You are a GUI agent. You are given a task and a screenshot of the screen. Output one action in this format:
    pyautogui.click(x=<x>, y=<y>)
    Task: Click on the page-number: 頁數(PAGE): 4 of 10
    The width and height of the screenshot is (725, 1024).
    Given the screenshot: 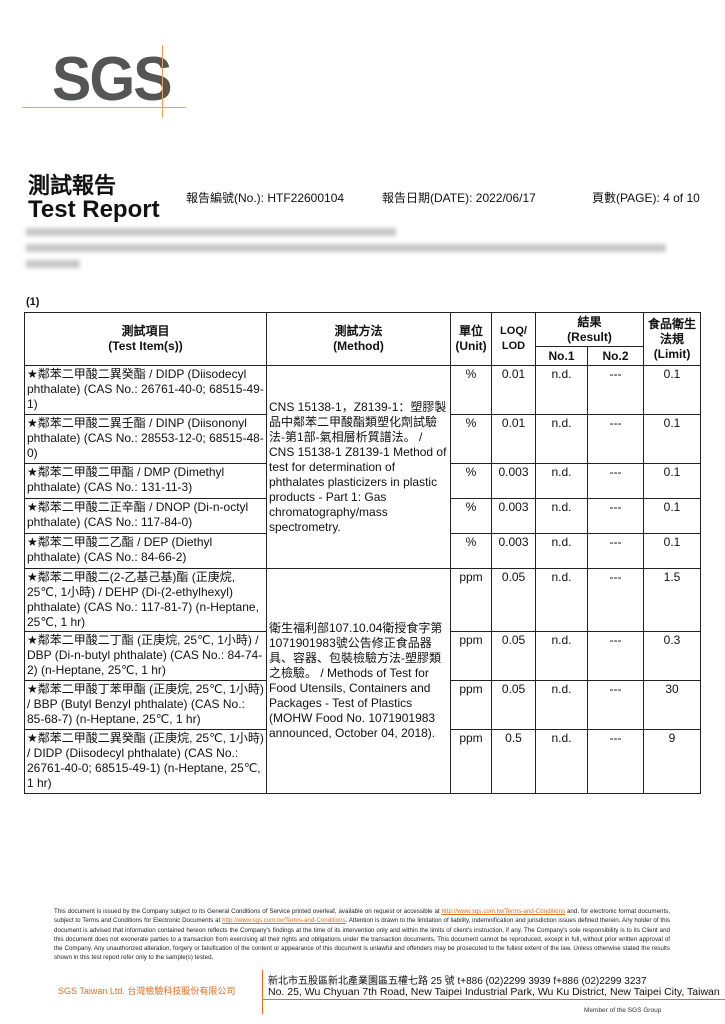 What is the action you would take?
    pyautogui.click(x=646, y=198)
    